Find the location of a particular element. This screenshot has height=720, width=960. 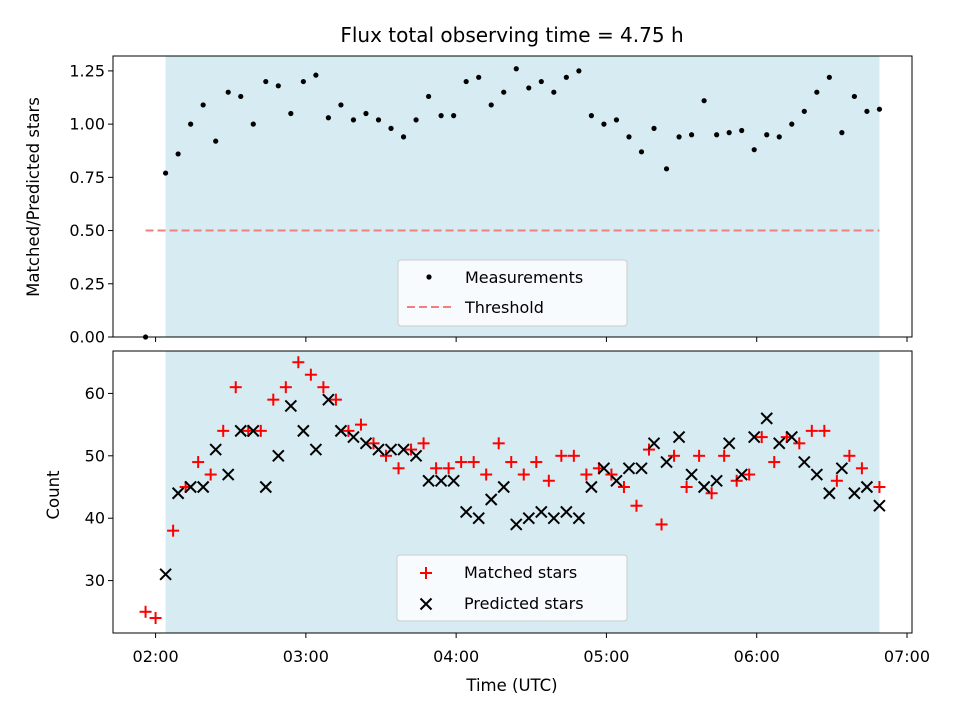

bottom-x-ticks: 02:00 03:00 04:00 05:00 06:00 07:00 is located at coordinates (531, 649).